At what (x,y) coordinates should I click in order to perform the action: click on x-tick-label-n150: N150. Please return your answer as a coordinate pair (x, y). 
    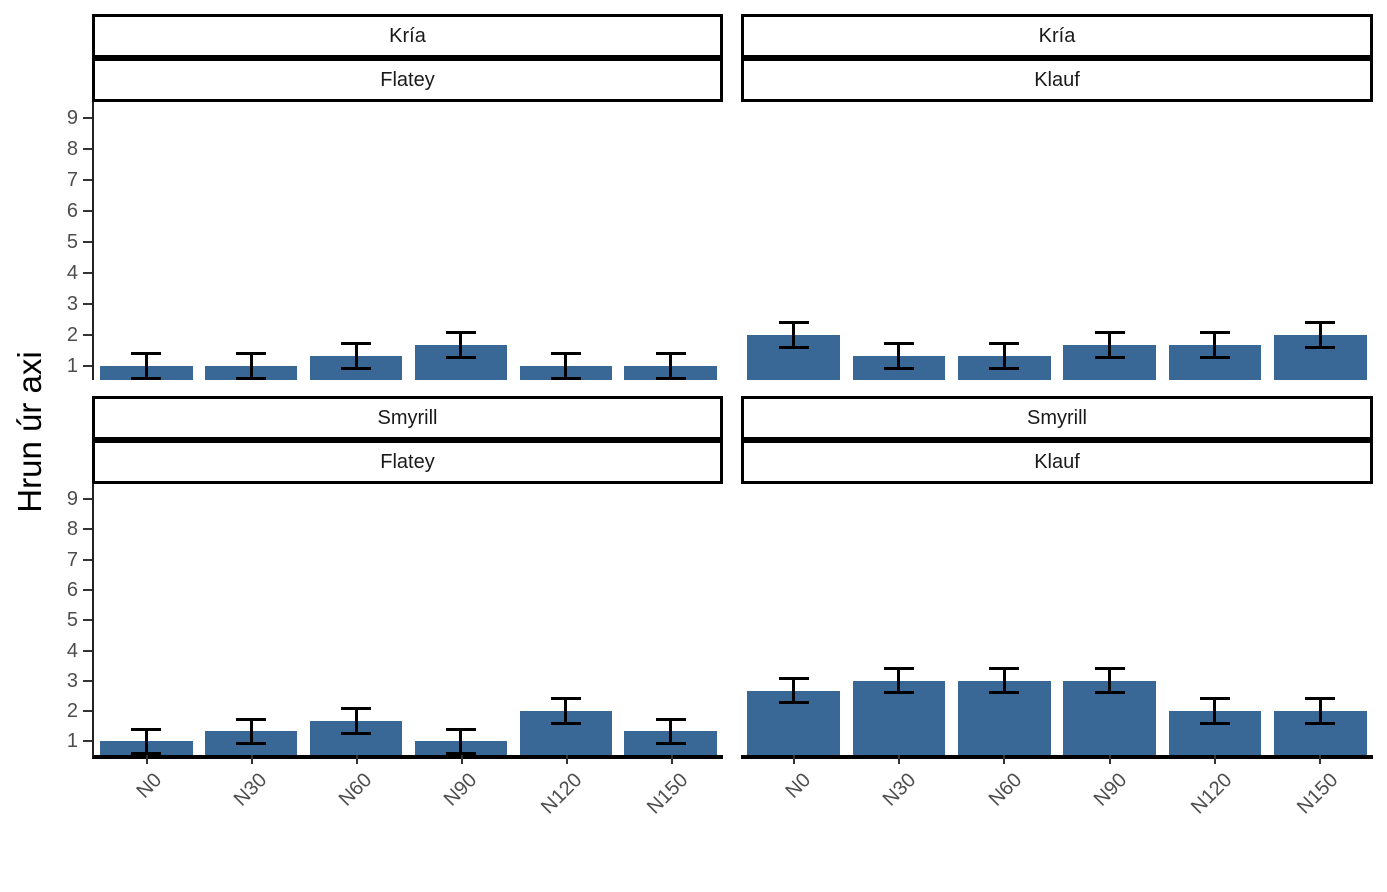
    Looking at the image, I should click on (667, 794).